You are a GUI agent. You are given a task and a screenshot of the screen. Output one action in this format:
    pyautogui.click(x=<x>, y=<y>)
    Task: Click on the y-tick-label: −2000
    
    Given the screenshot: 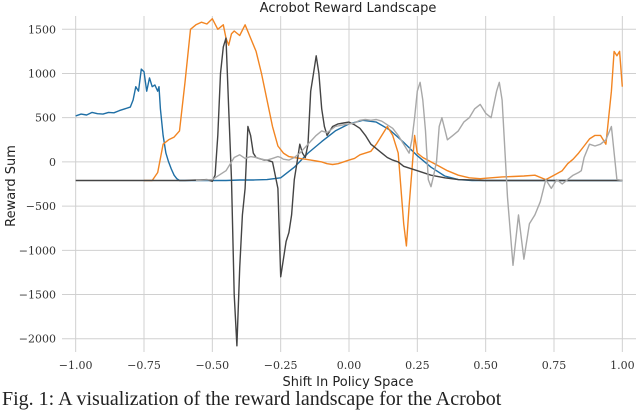 What is the action you would take?
    pyautogui.click(x=37, y=339)
    